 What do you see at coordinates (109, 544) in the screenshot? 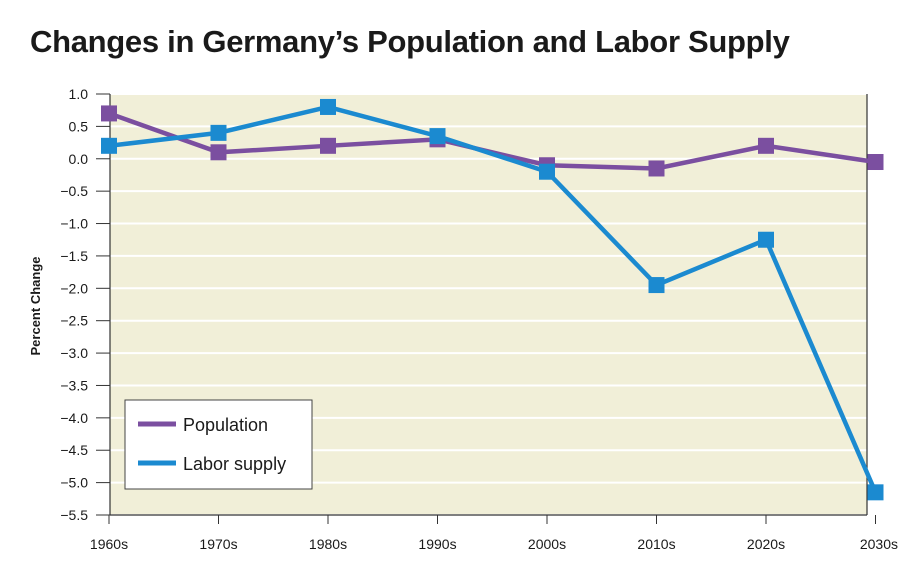
I see `x-tick-label: 1960s` at bounding box center [109, 544].